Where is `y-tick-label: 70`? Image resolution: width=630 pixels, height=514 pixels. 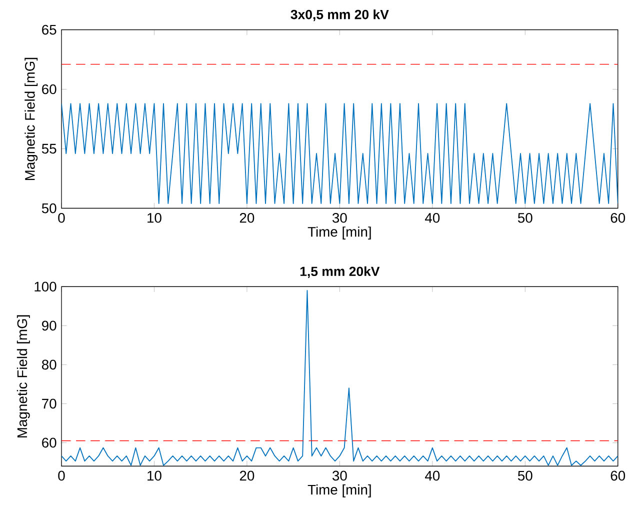
y-tick-label: 70 is located at coordinates (49, 403).